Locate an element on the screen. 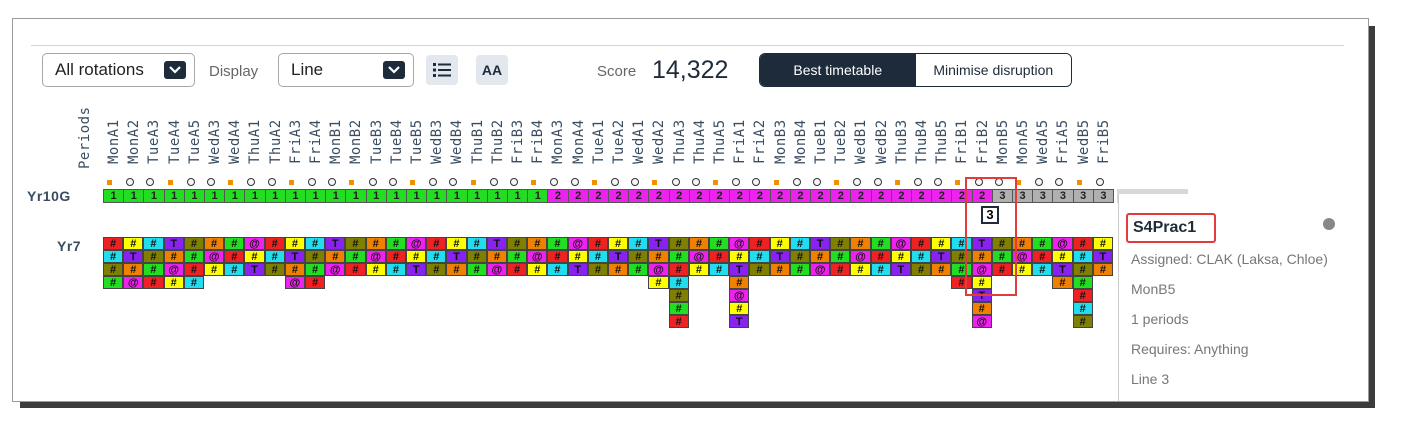 The height and width of the screenshot is (426, 1401). best-timetable-button: Best timetable is located at coordinates (838, 70).